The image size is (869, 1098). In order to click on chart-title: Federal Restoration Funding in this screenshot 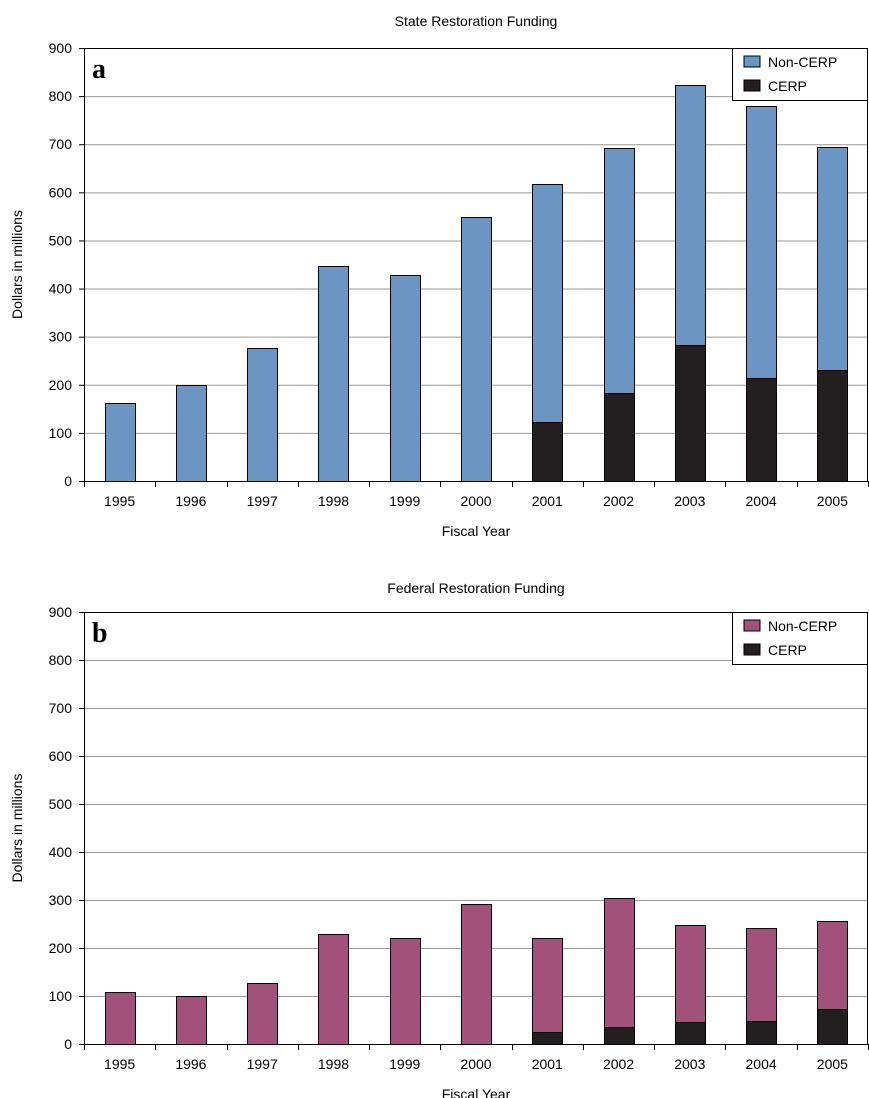, I will do `click(475, 588)`.